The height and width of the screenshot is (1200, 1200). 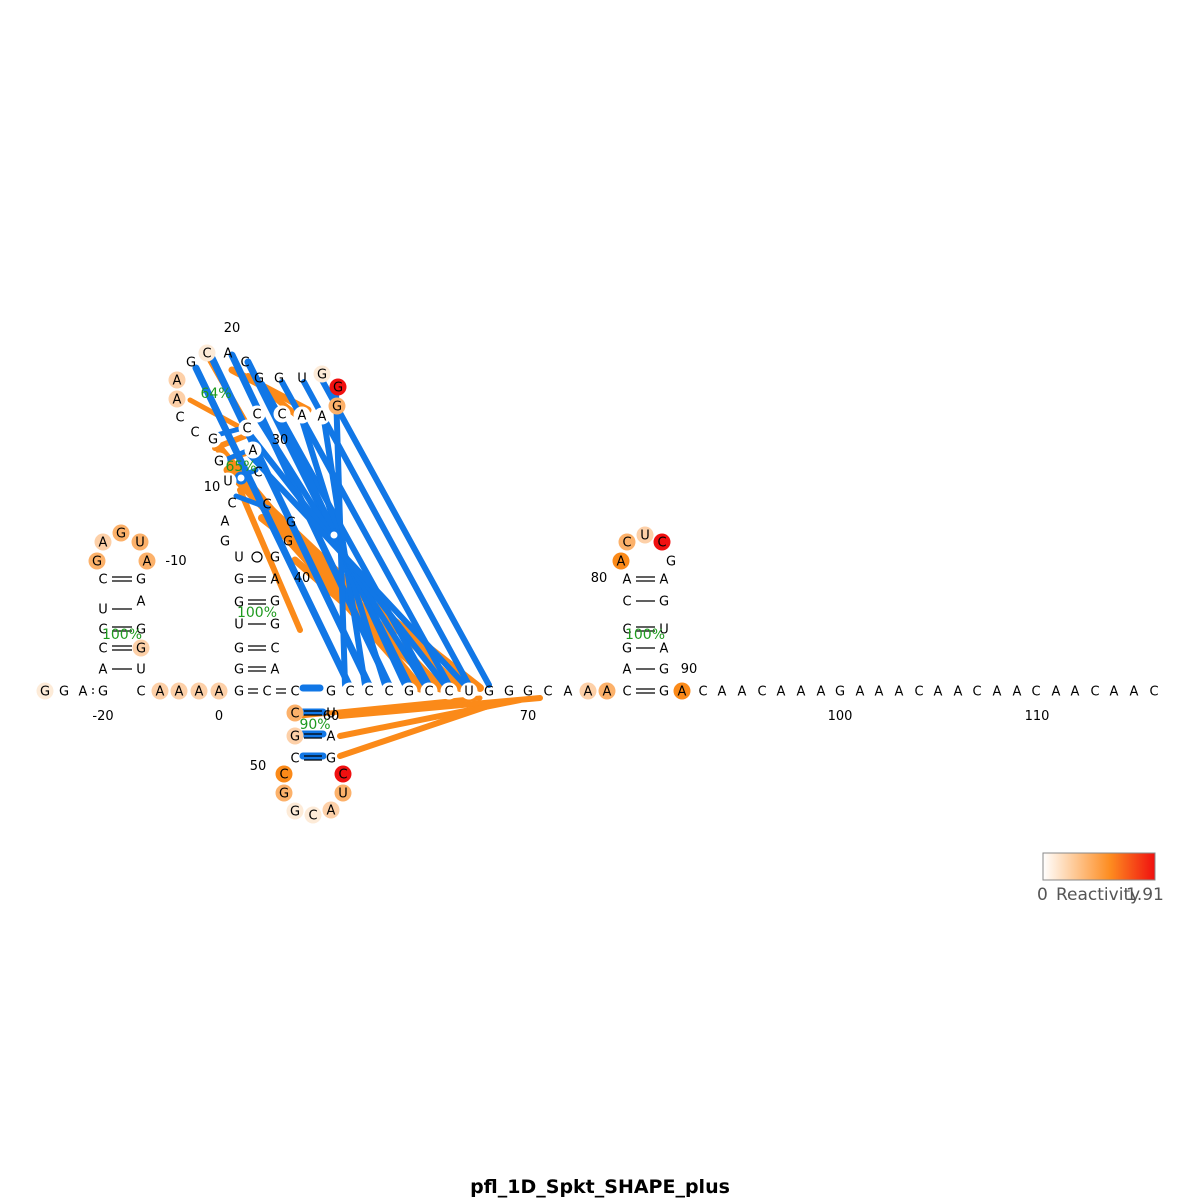 What do you see at coordinates (1099, 866) in the screenshot?
I see `legend-color-bar` at bounding box center [1099, 866].